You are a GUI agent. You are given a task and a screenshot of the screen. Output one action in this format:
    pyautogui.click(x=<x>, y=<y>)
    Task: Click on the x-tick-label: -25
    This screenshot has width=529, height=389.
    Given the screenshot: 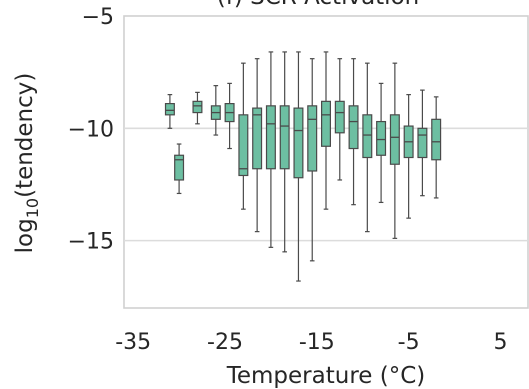 What is the action you would take?
    pyautogui.click(x=225, y=342)
    